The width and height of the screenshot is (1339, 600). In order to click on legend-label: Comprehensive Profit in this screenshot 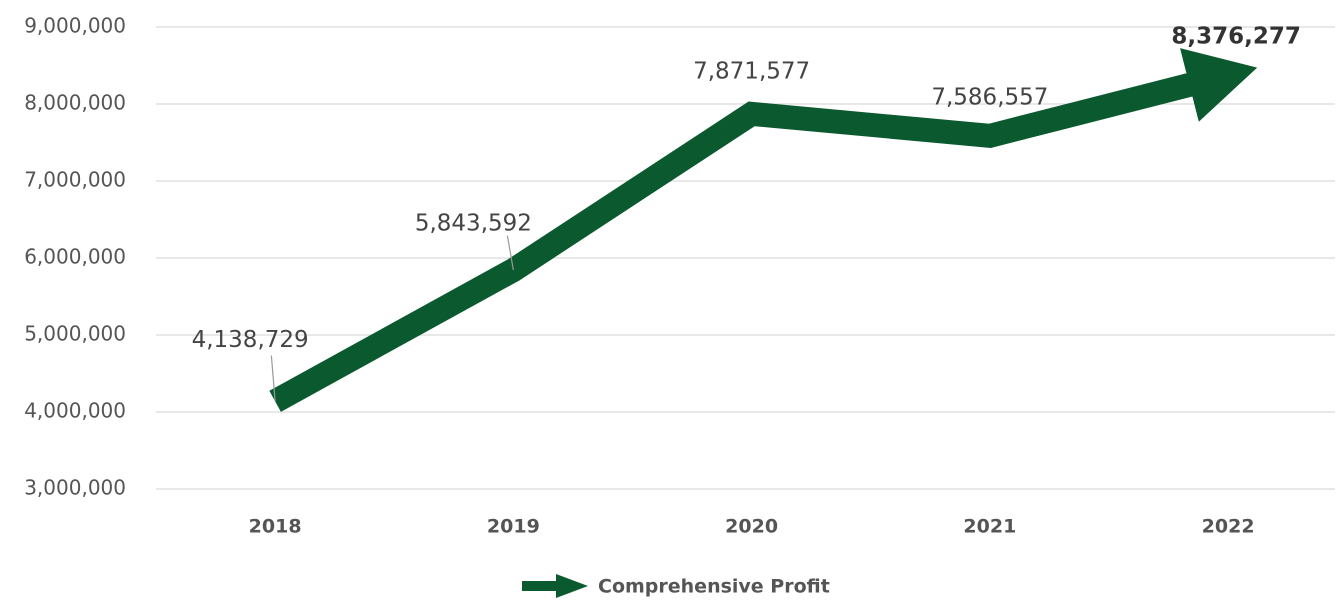, I will do `click(714, 587)`.